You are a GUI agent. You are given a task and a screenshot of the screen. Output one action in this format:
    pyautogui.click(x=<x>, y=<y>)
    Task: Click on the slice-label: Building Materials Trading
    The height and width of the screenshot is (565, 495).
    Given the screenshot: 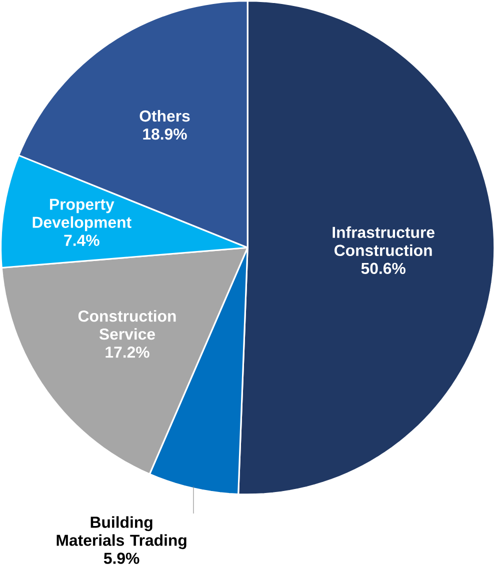 What is the action you would take?
    pyautogui.click(x=121, y=533)
    